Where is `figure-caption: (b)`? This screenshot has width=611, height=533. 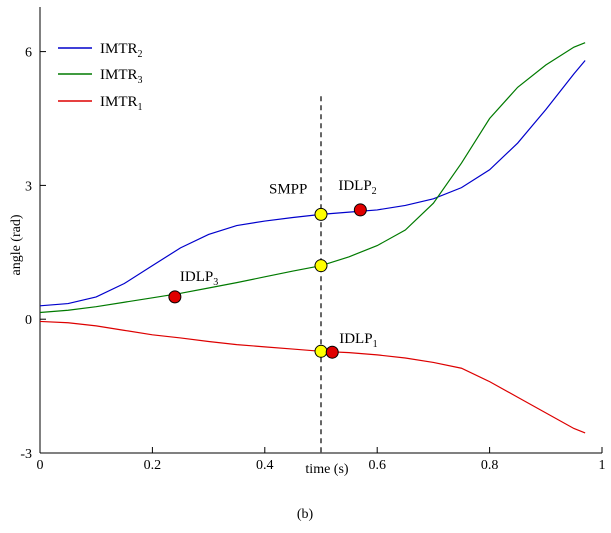
figure-caption: (b) is located at coordinates (305, 514).